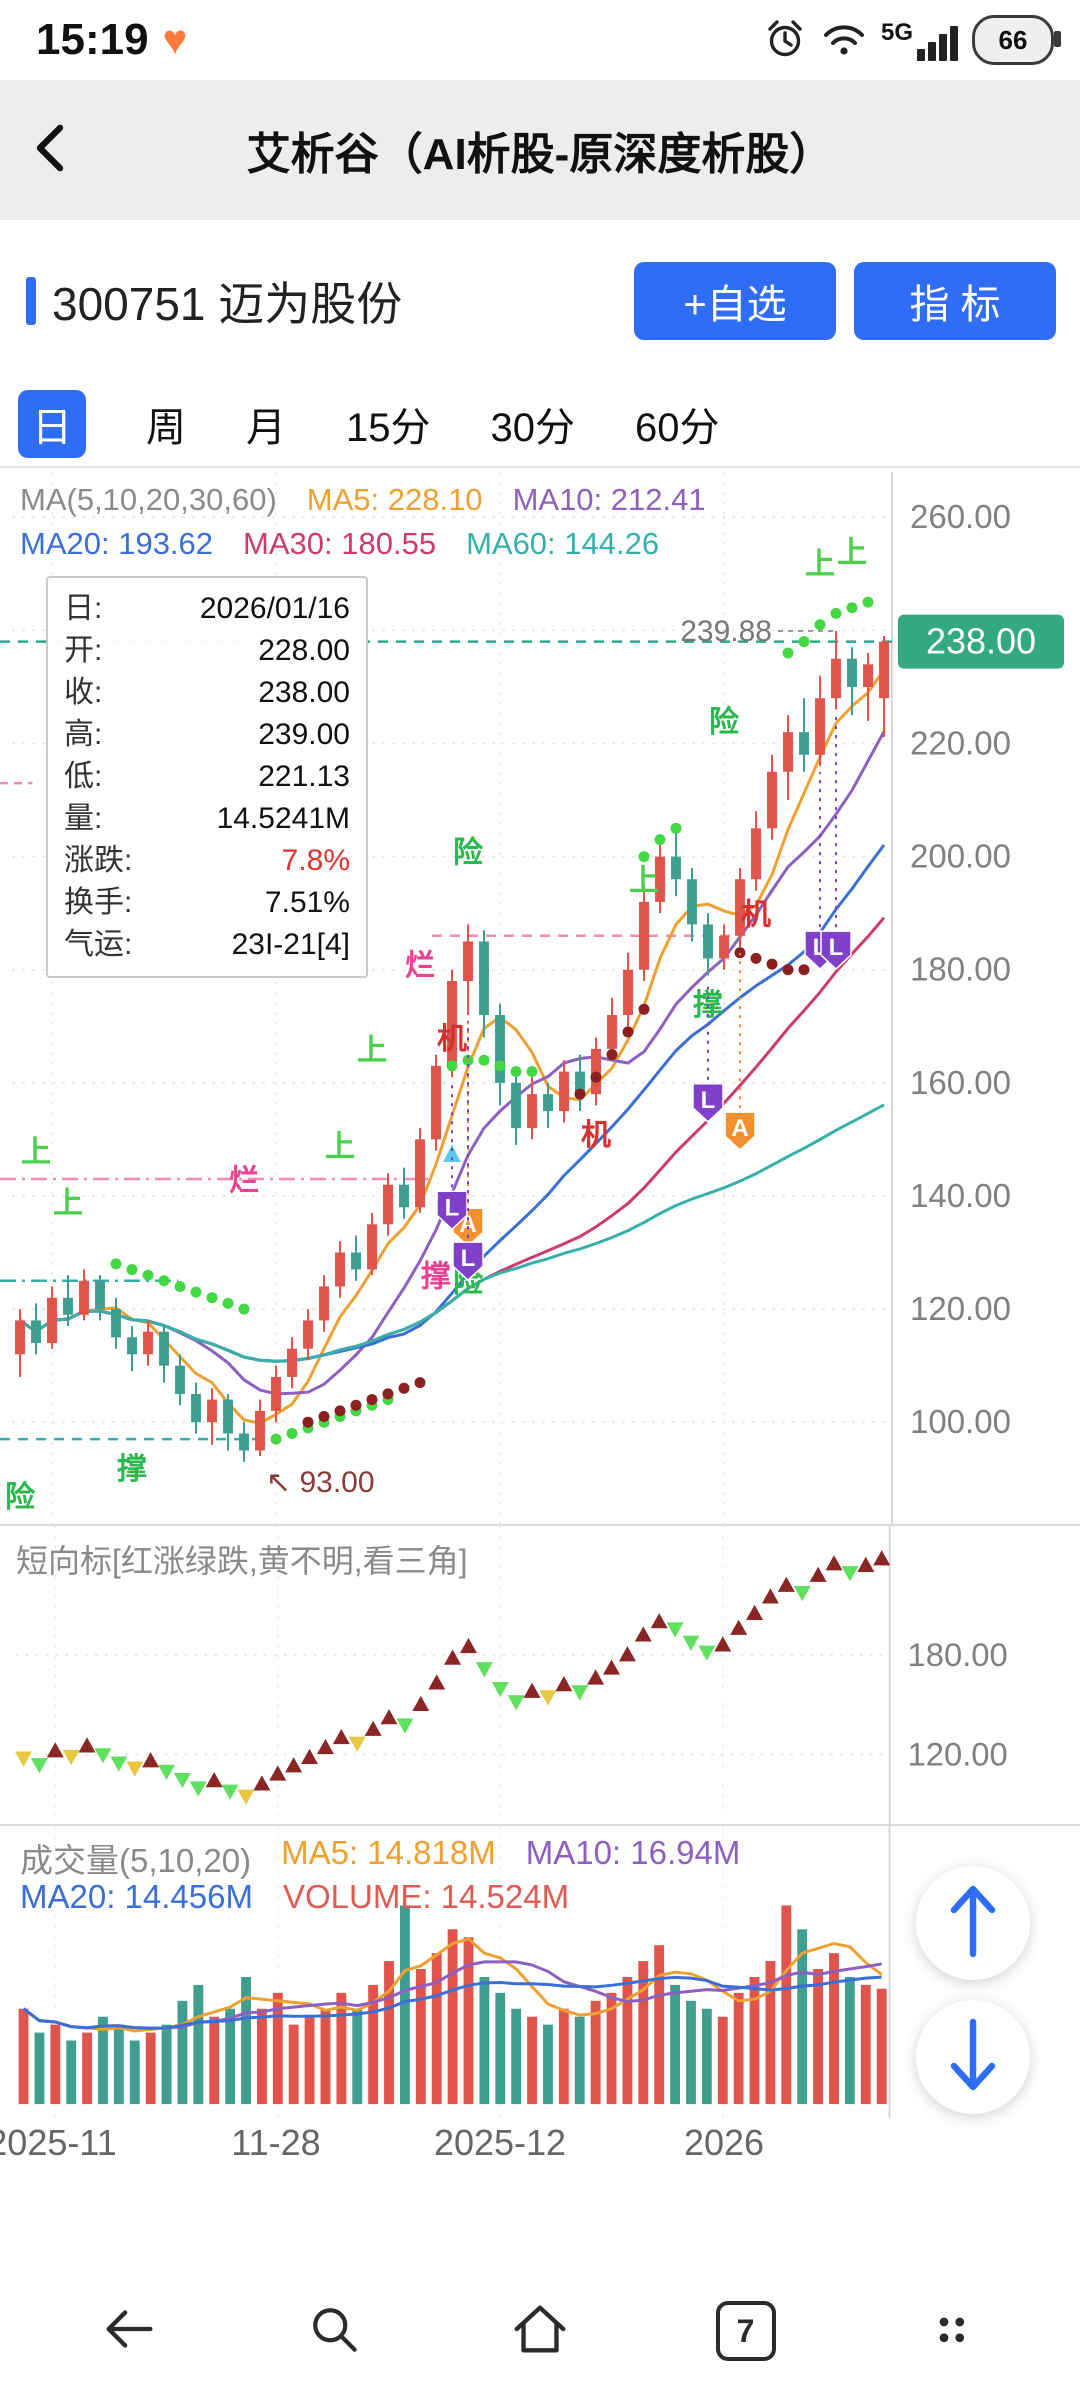 The width and height of the screenshot is (1080, 2400). What do you see at coordinates (136, 1860) in the screenshot?
I see `volume-title: 成交量(5,10,20)` at bounding box center [136, 1860].